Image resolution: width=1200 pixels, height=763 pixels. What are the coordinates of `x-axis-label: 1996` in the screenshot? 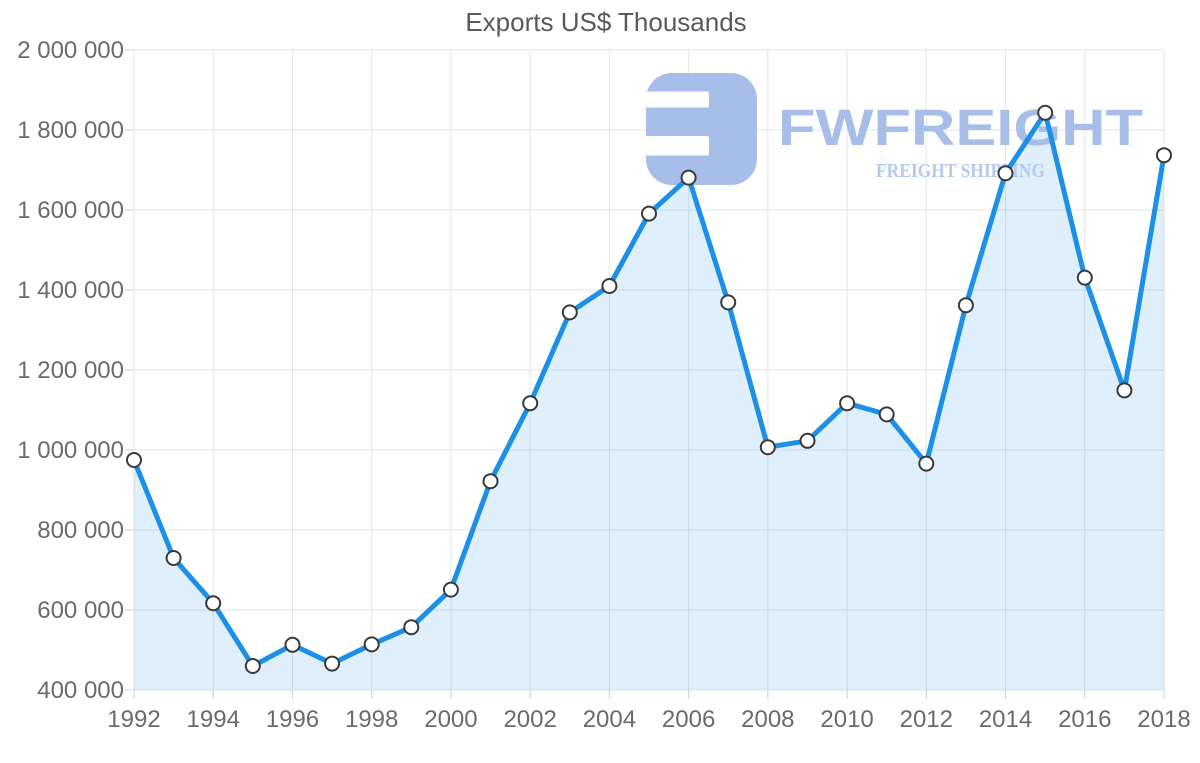 It's located at (292, 719).